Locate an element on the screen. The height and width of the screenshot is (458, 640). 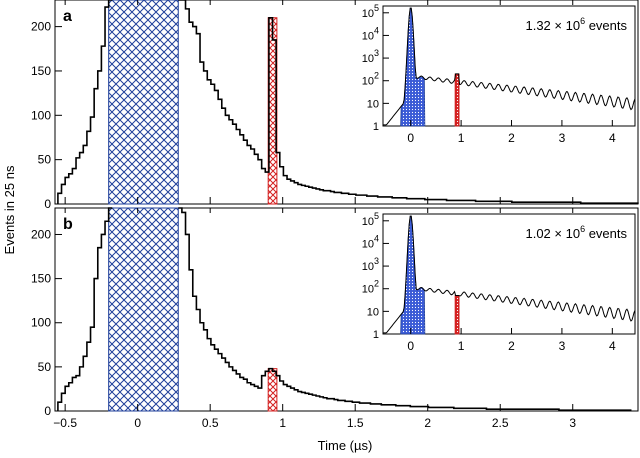
x-tick-label: 2.5 is located at coordinates (500, 423).